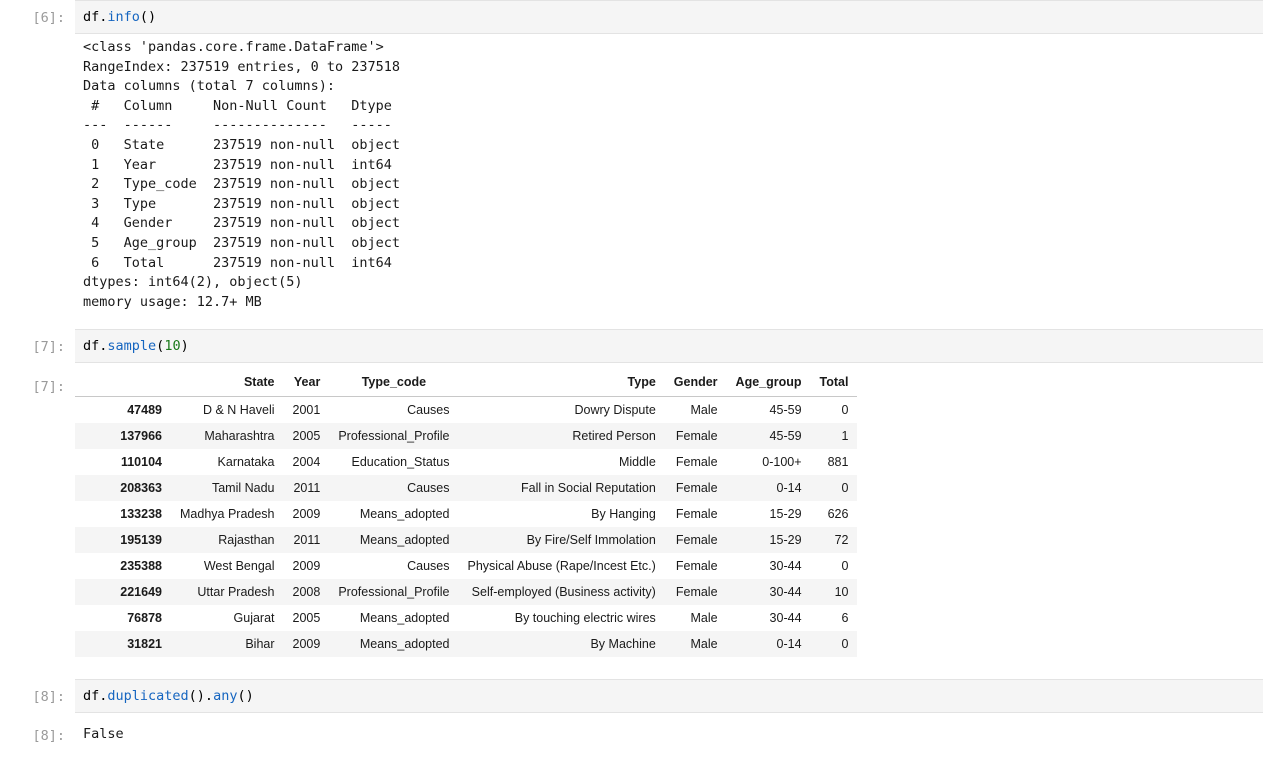 The image size is (1263, 757). What do you see at coordinates (669, 735) in the screenshot?
I see `result-output-8: False` at bounding box center [669, 735].